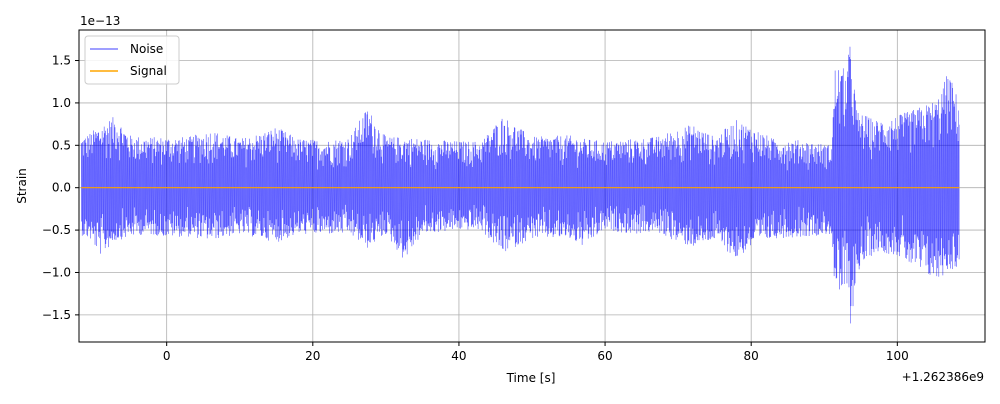  I want to click on y-axis-label: Strain, so click(22, 186).